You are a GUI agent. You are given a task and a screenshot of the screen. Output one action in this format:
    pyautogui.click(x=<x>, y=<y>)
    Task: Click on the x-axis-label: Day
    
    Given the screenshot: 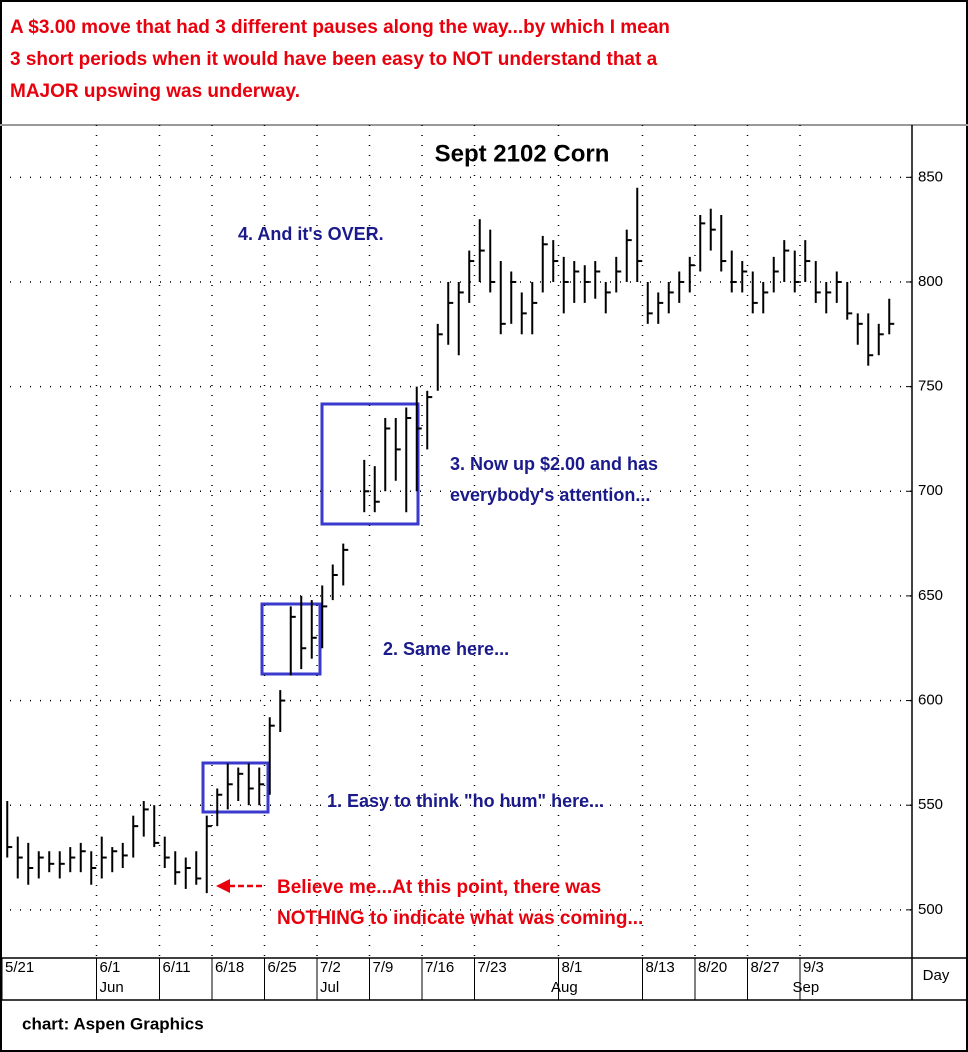 What is the action you would take?
    pyautogui.click(x=936, y=975)
    